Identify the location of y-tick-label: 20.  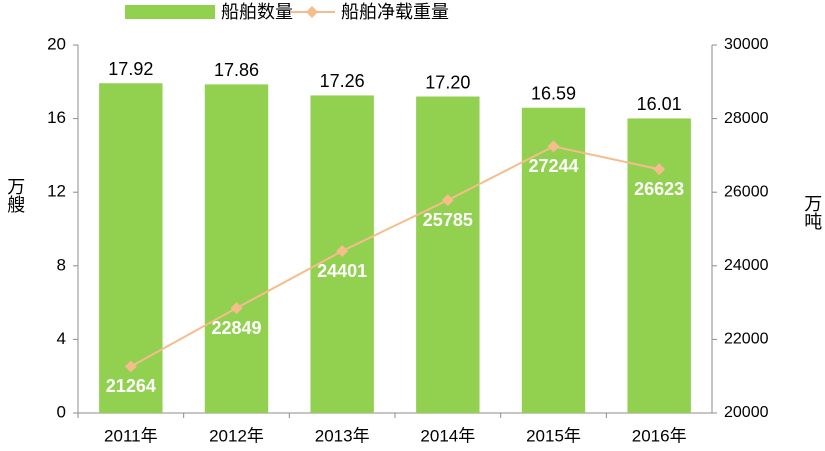
(56, 43).